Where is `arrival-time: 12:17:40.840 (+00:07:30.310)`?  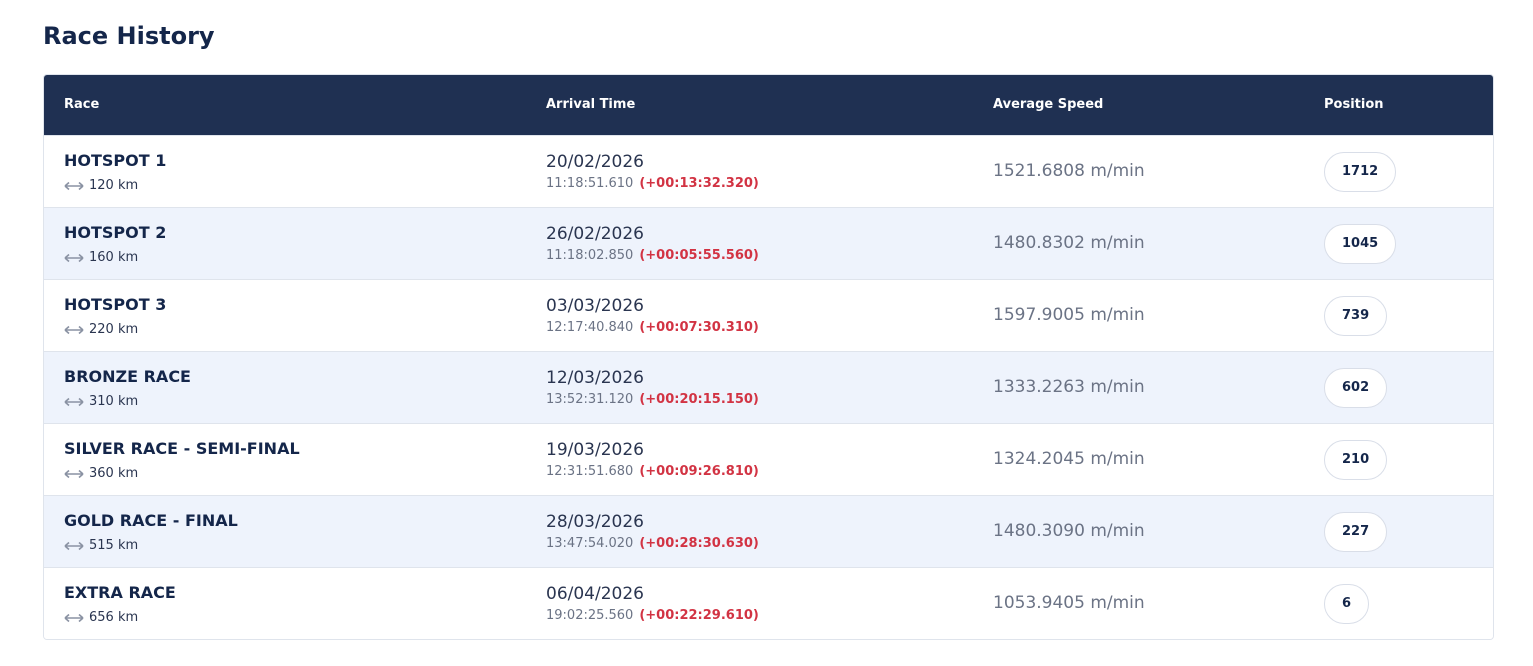 arrival-time: 12:17:40.840 (+00:07:30.310) is located at coordinates (652, 327).